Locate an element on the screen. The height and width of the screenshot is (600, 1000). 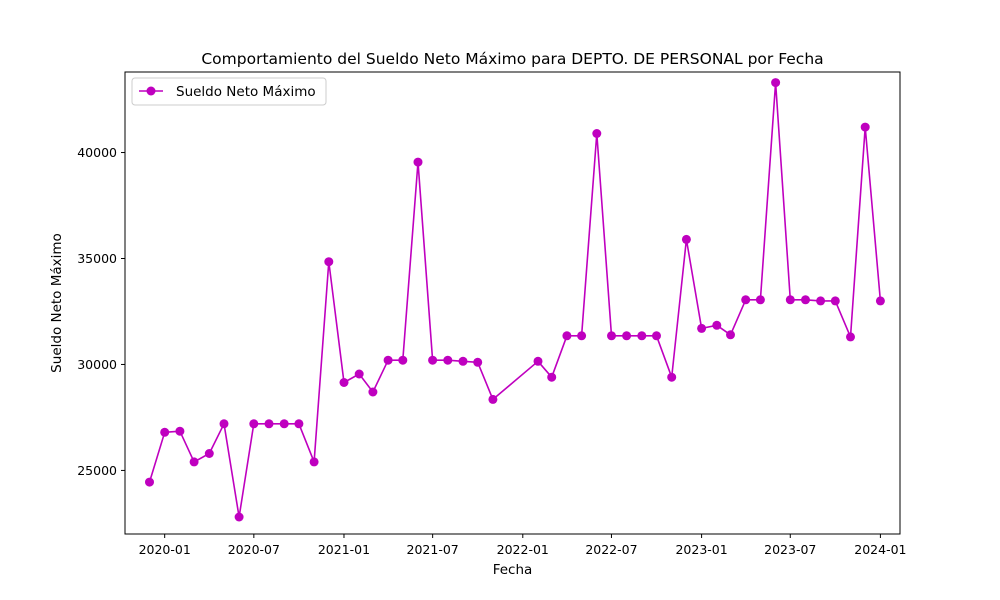
y-tick-label: 30000 is located at coordinates (97, 364).